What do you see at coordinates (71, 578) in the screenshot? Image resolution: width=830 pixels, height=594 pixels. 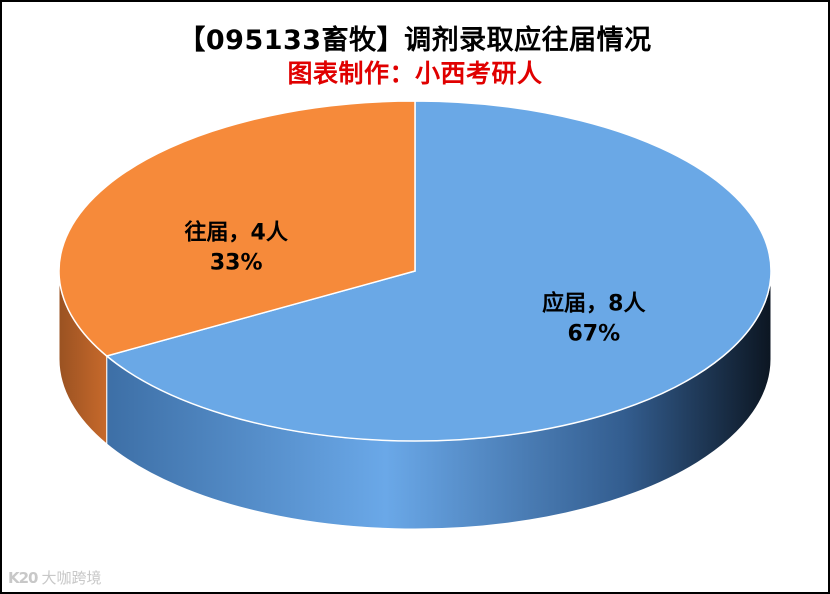 I see `watermark-text: 大咖跨境` at bounding box center [71, 578].